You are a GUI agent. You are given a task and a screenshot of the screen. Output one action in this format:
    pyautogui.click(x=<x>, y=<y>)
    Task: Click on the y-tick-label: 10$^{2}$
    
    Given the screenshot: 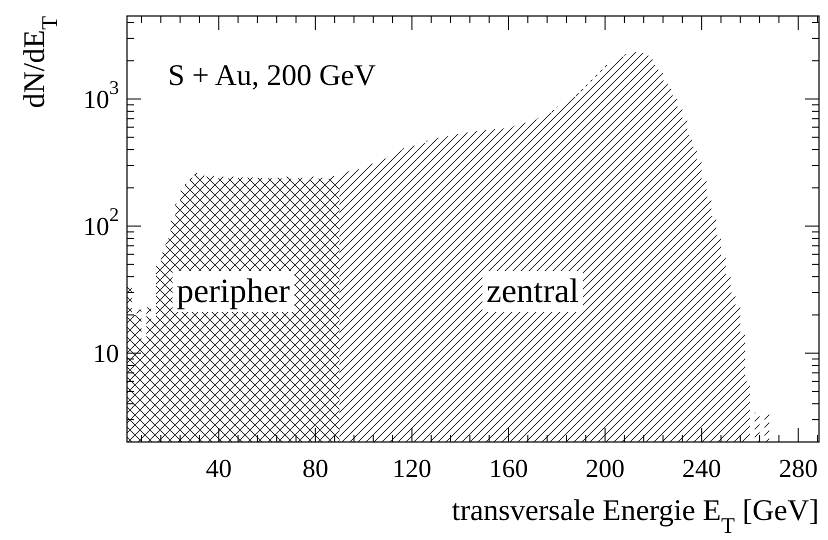 What is the action you would take?
    pyautogui.click(x=101, y=223)
    